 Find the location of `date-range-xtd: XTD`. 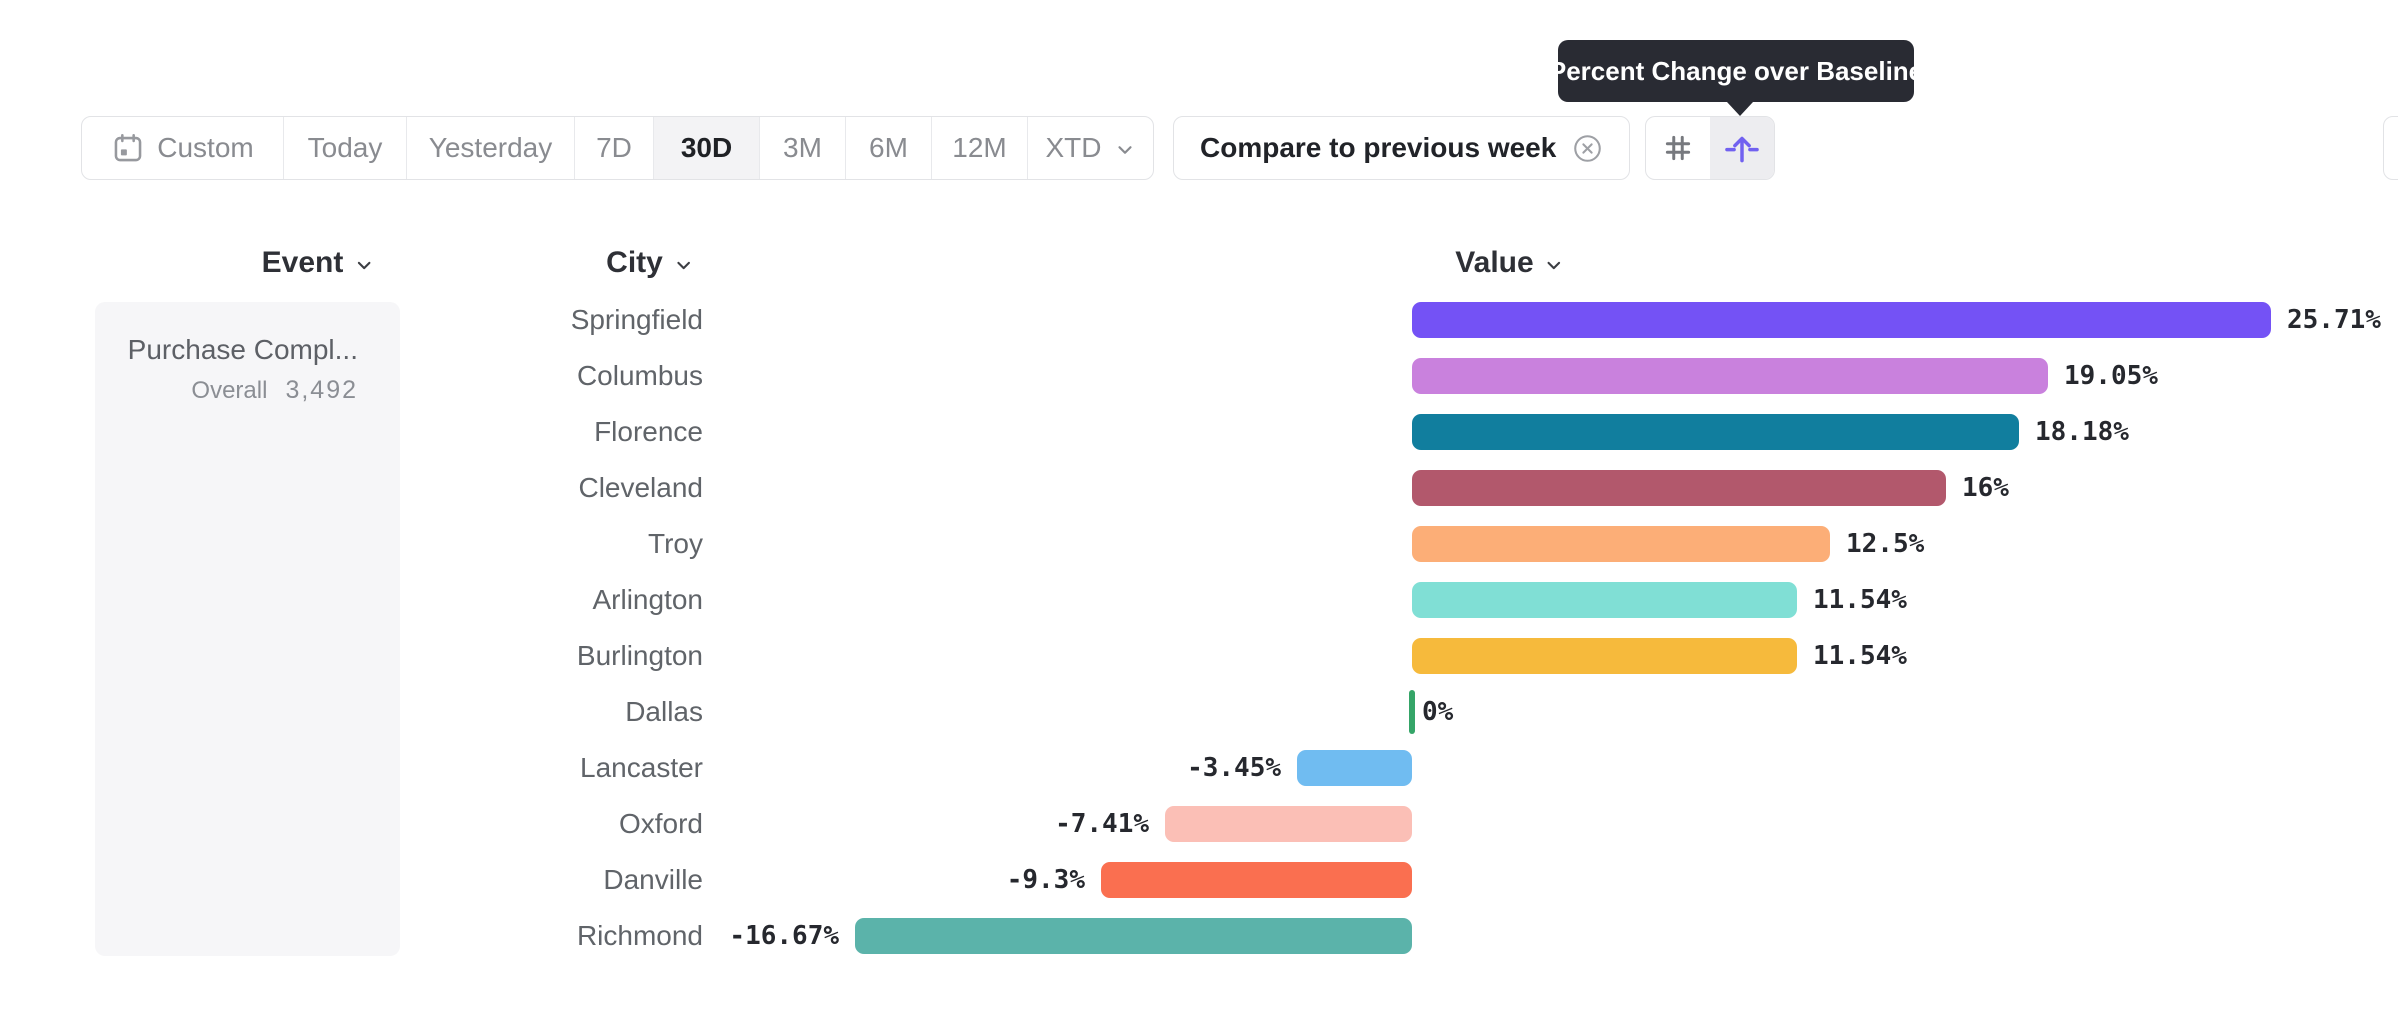

date-range-xtd: XTD is located at coordinates (1090, 148).